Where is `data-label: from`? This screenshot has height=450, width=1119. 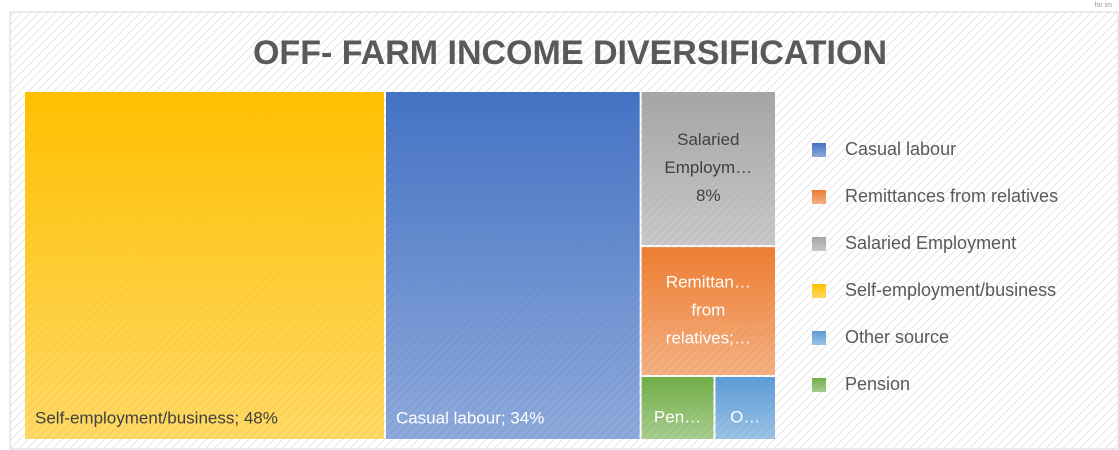
data-label: from is located at coordinates (708, 310).